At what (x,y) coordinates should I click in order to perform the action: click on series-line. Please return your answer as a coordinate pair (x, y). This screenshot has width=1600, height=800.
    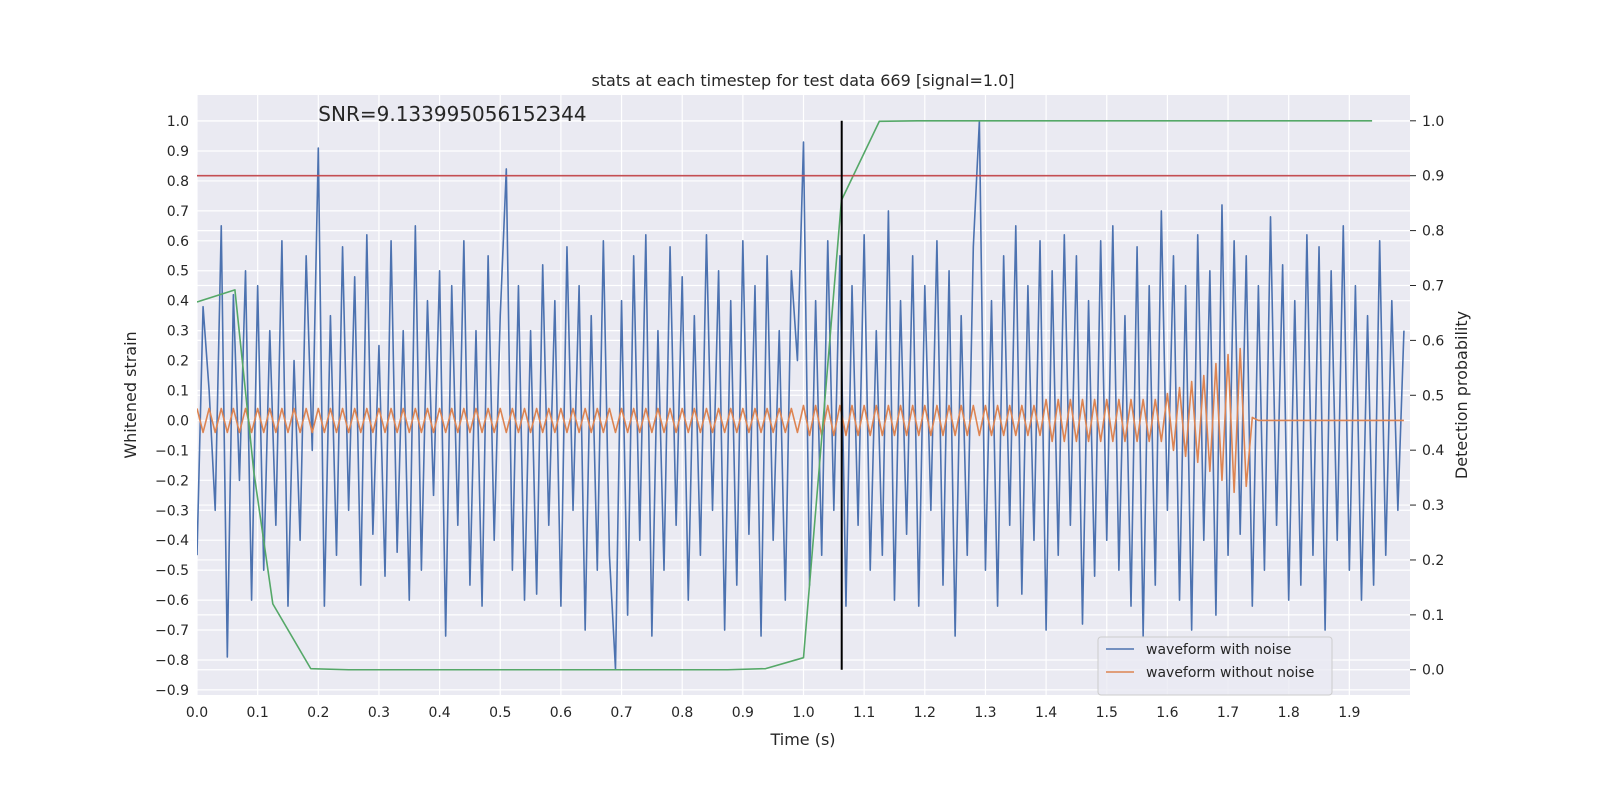
    Looking at the image, I should click on (800, 420).